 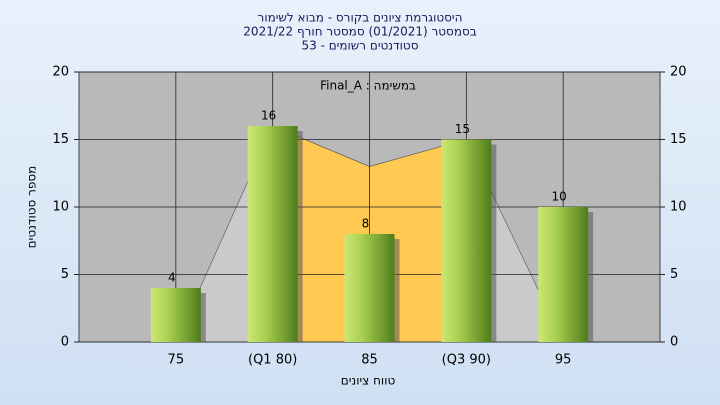 I want to click on value-label: 8, so click(x=366, y=224).